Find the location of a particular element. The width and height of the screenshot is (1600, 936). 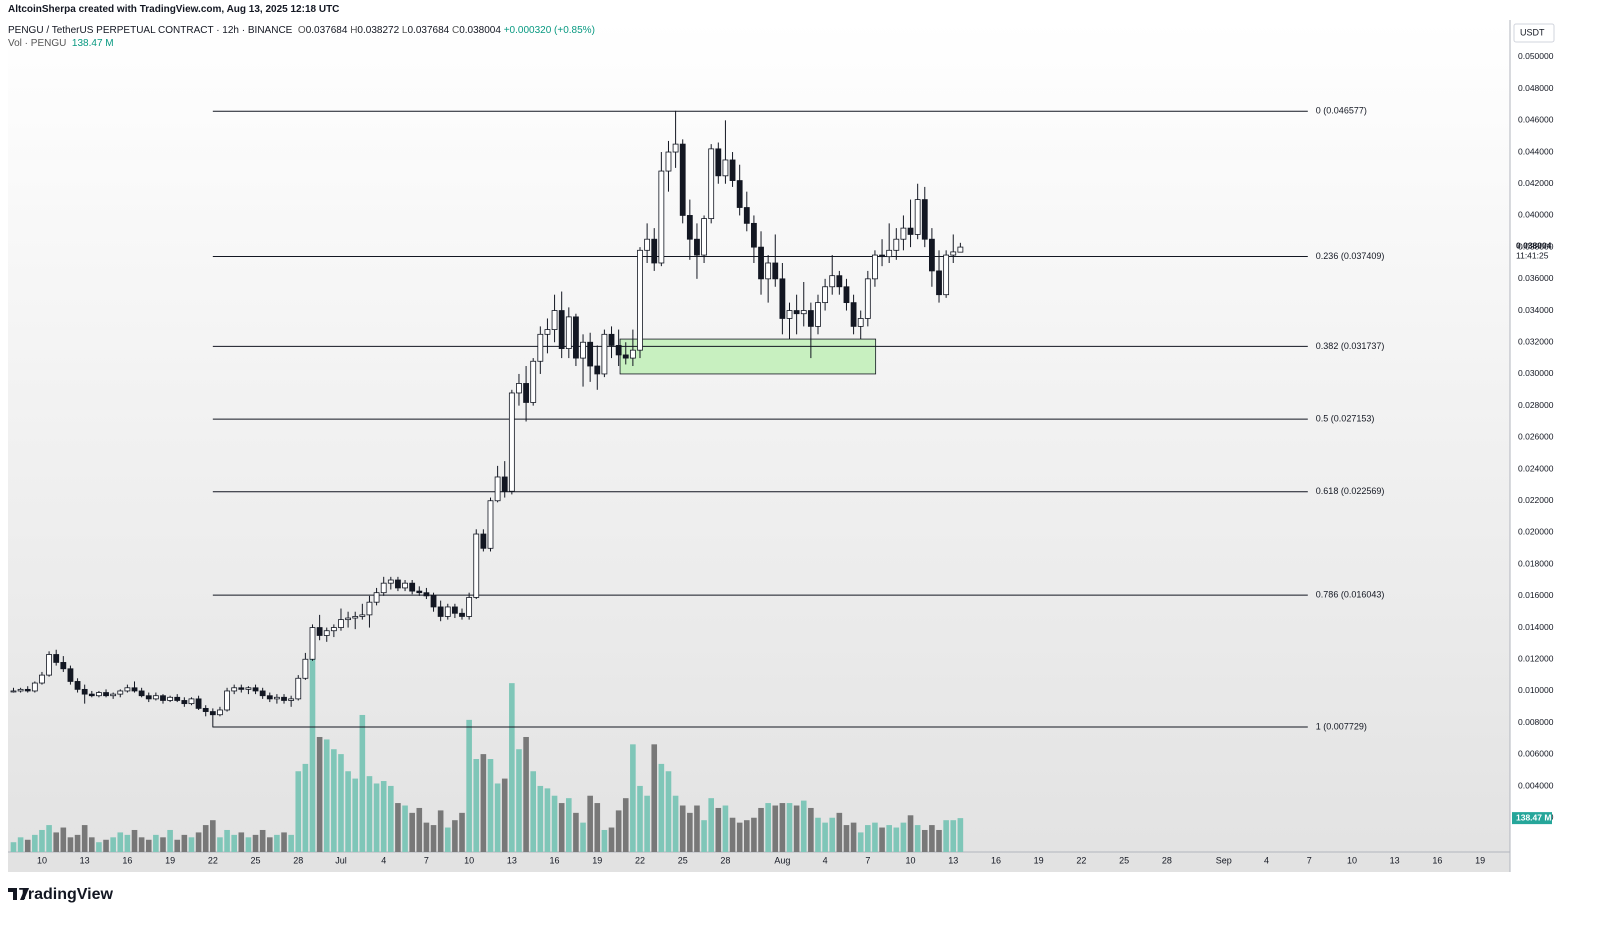

x-tick-label: 13 is located at coordinates (85, 860).